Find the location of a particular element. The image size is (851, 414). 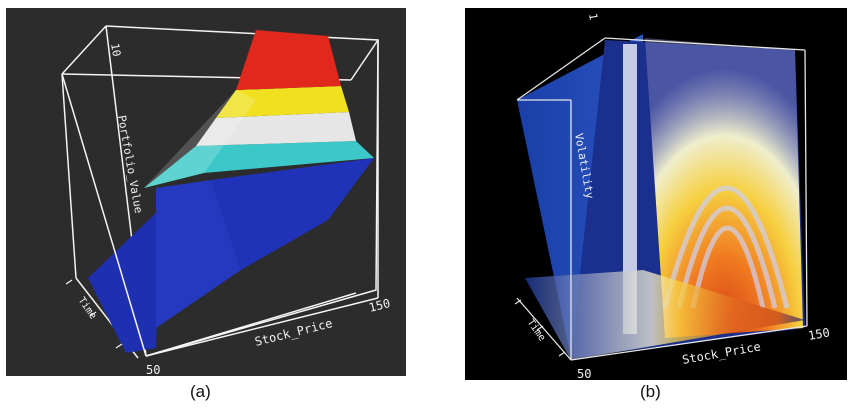

panel-b-depth-axis-label: Time is located at coordinates (536, 330).